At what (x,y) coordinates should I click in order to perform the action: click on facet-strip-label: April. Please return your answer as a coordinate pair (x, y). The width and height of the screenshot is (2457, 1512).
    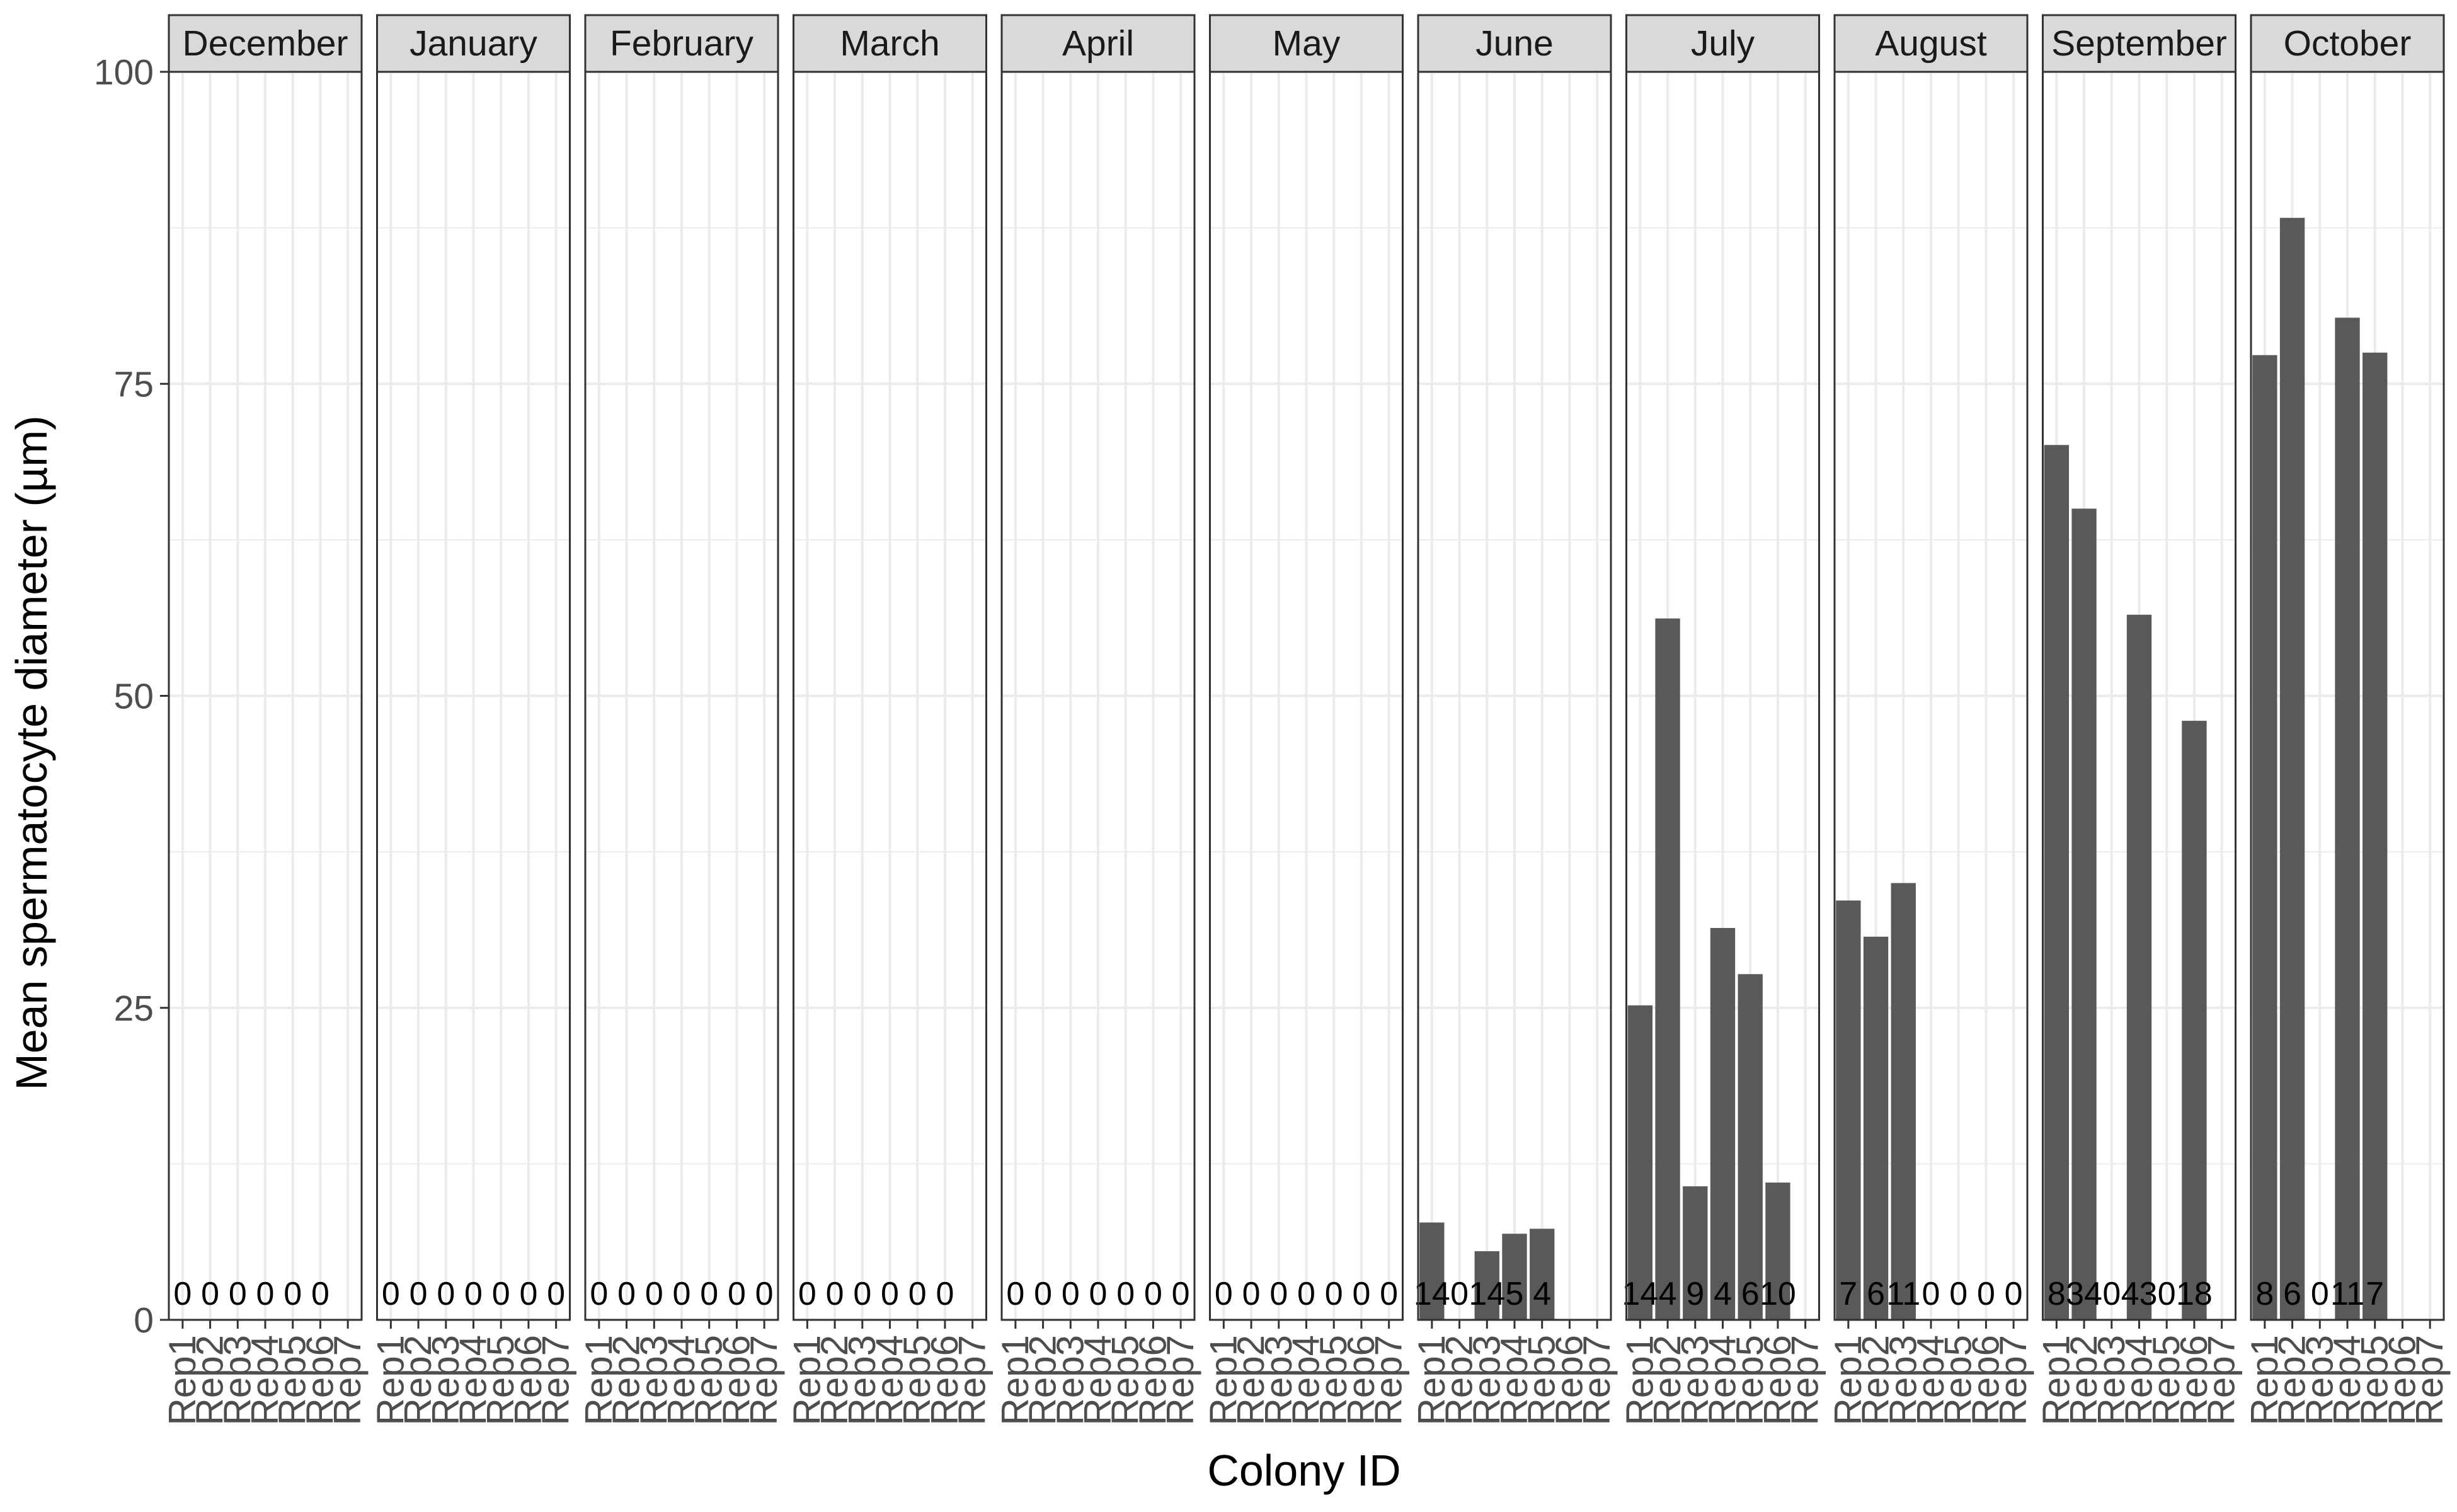
    Looking at the image, I should click on (1098, 43).